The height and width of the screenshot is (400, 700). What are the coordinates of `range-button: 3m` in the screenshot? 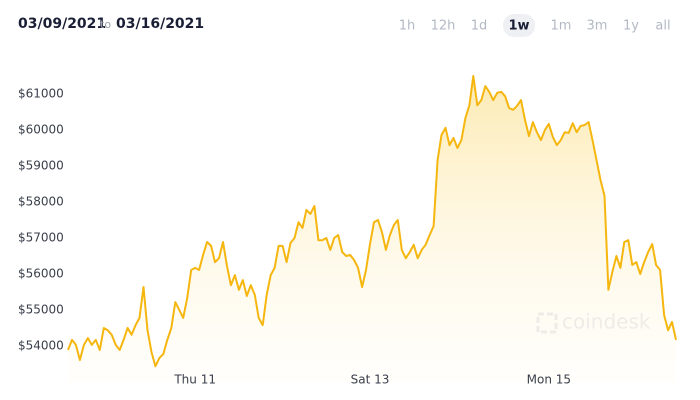 It's located at (597, 26).